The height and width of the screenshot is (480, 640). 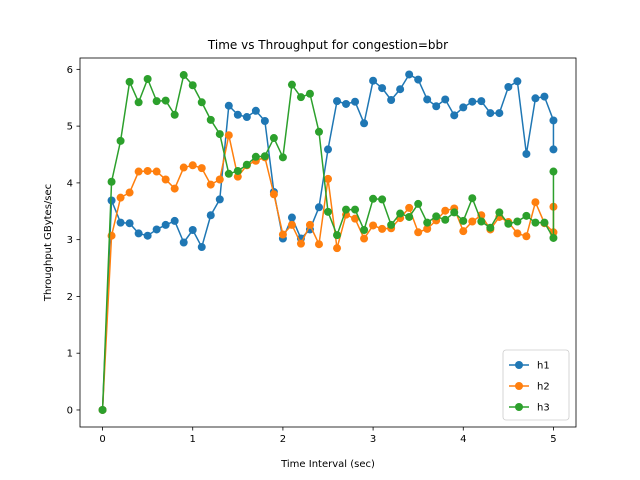 What do you see at coordinates (70, 240) in the screenshot?
I see `y-tick-label: 3` at bounding box center [70, 240].